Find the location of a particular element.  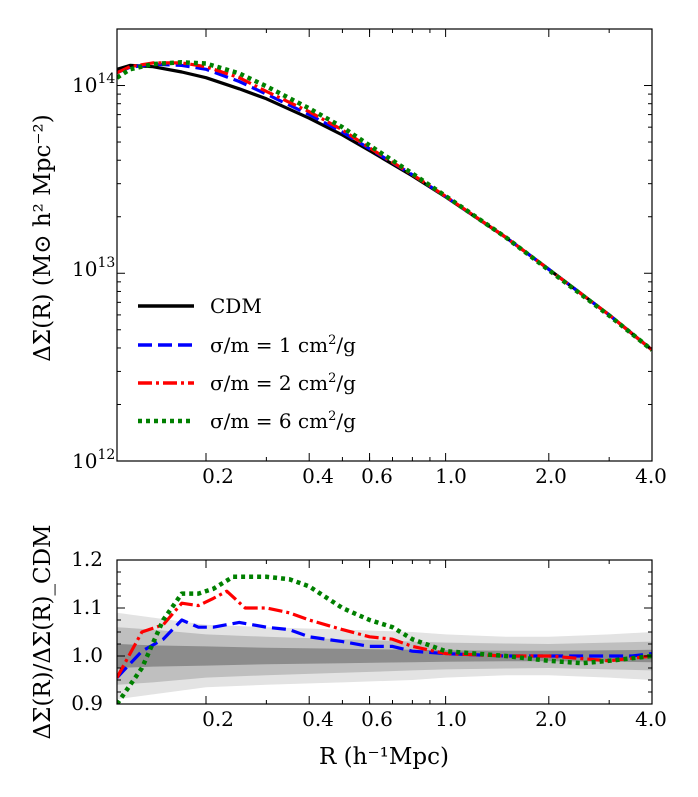

bottom-ytick-label-1.0: 1.0 is located at coordinates (87, 655).